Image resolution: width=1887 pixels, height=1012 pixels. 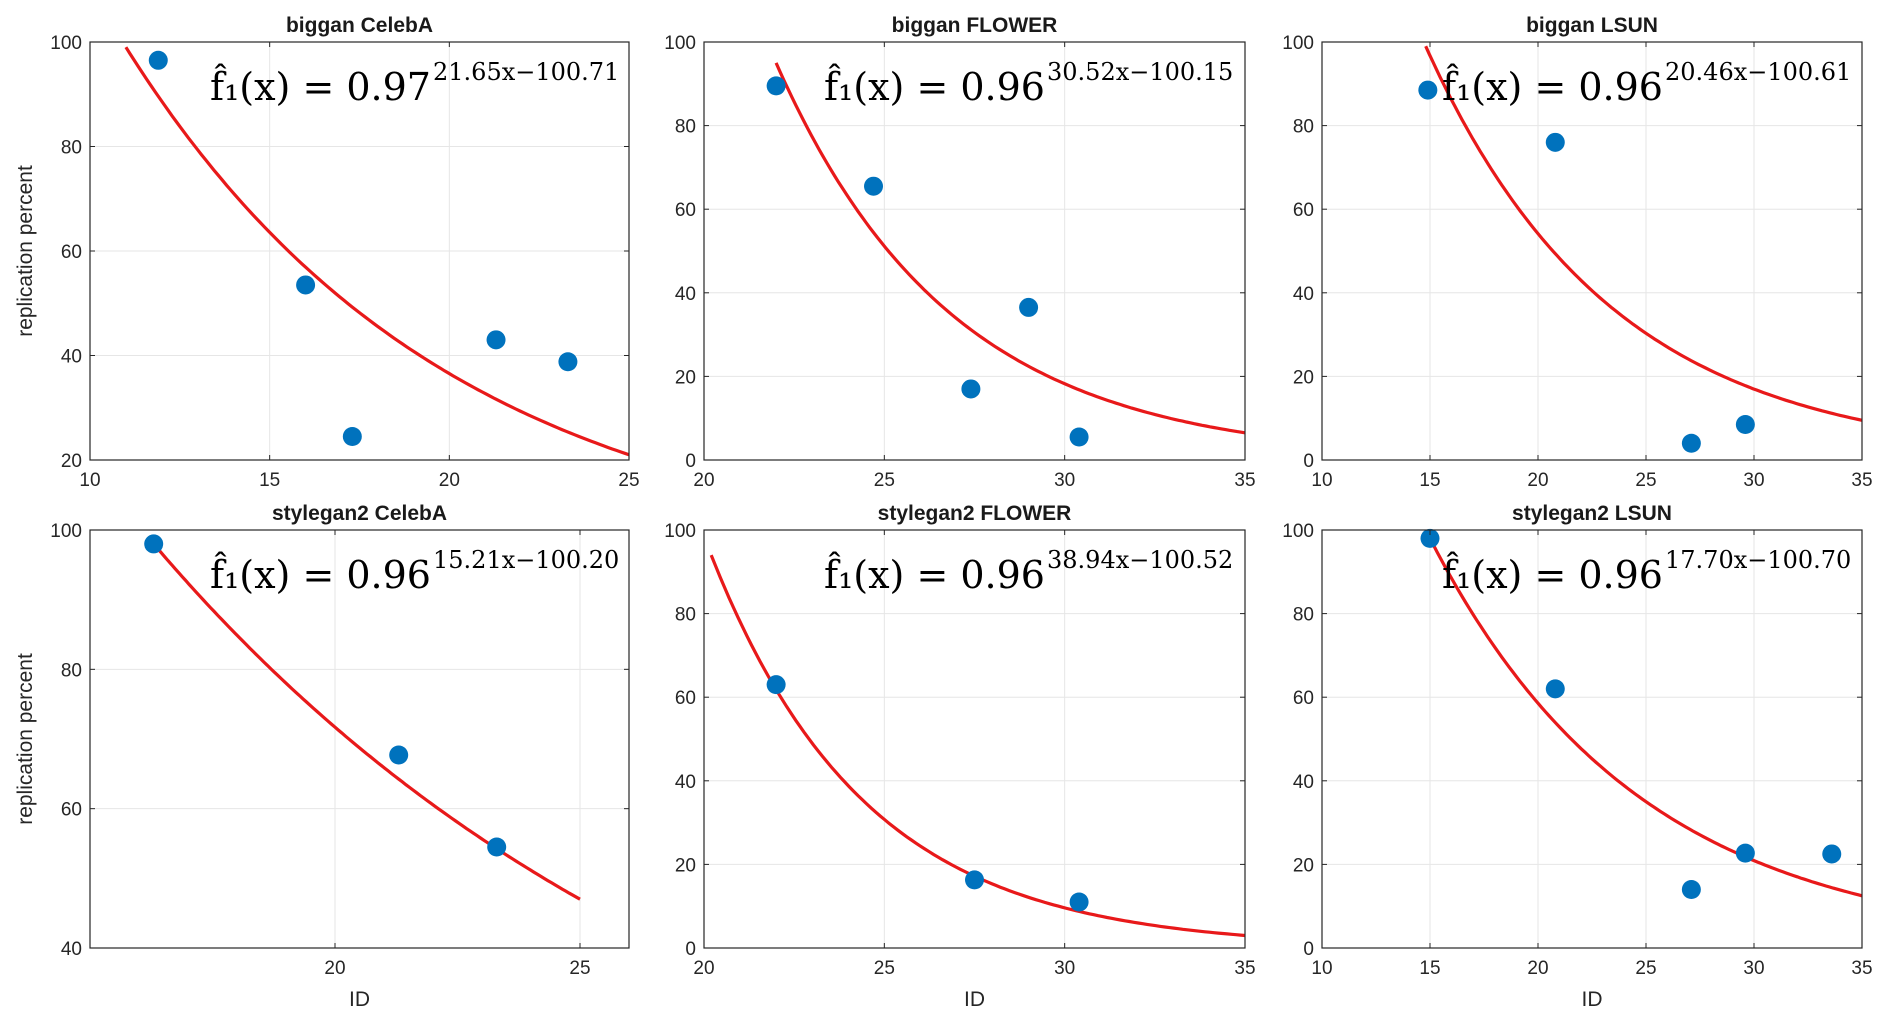 What do you see at coordinates (320, 86) in the screenshot?
I see `fit-formula: f̂₁(x) = 0.97` at bounding box center [320, 86].